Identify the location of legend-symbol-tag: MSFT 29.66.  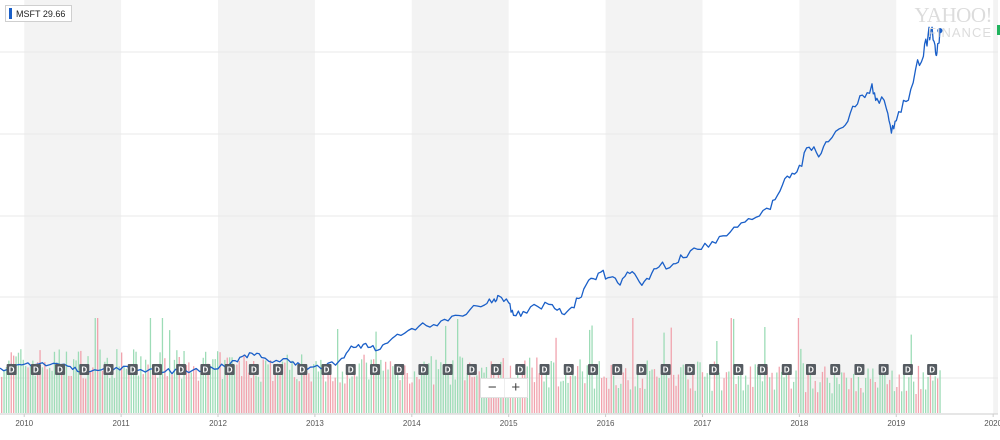
(39, 13).